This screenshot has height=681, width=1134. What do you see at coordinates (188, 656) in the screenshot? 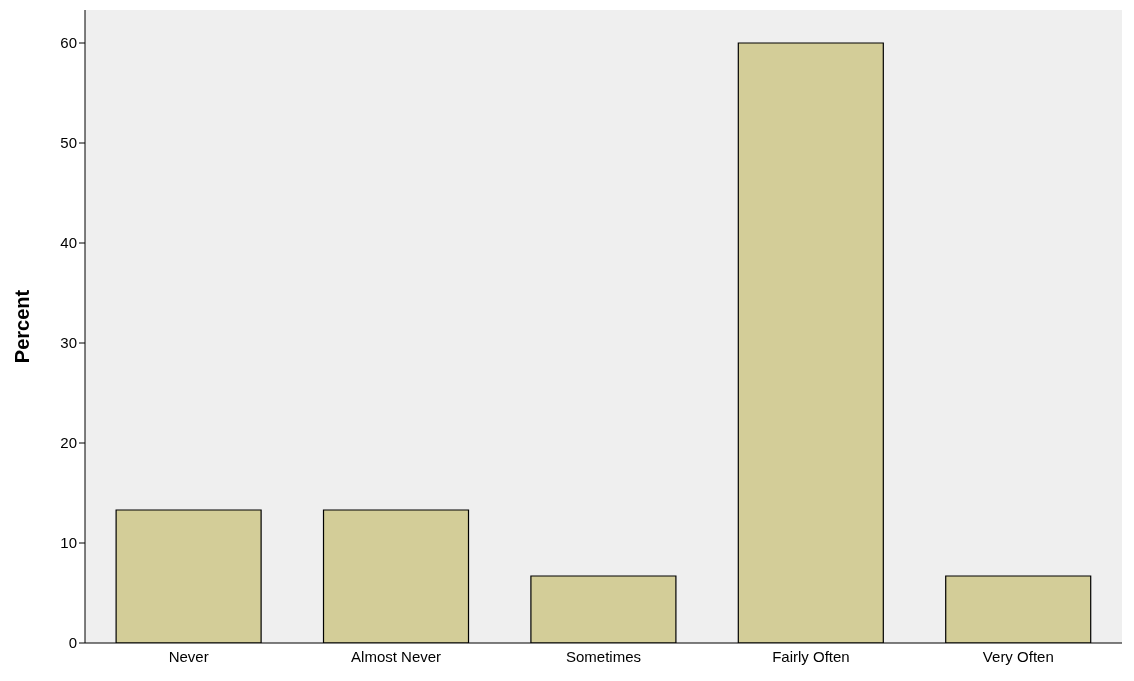
I see `x-tick-label: Never` at bounding box center [188, 656].